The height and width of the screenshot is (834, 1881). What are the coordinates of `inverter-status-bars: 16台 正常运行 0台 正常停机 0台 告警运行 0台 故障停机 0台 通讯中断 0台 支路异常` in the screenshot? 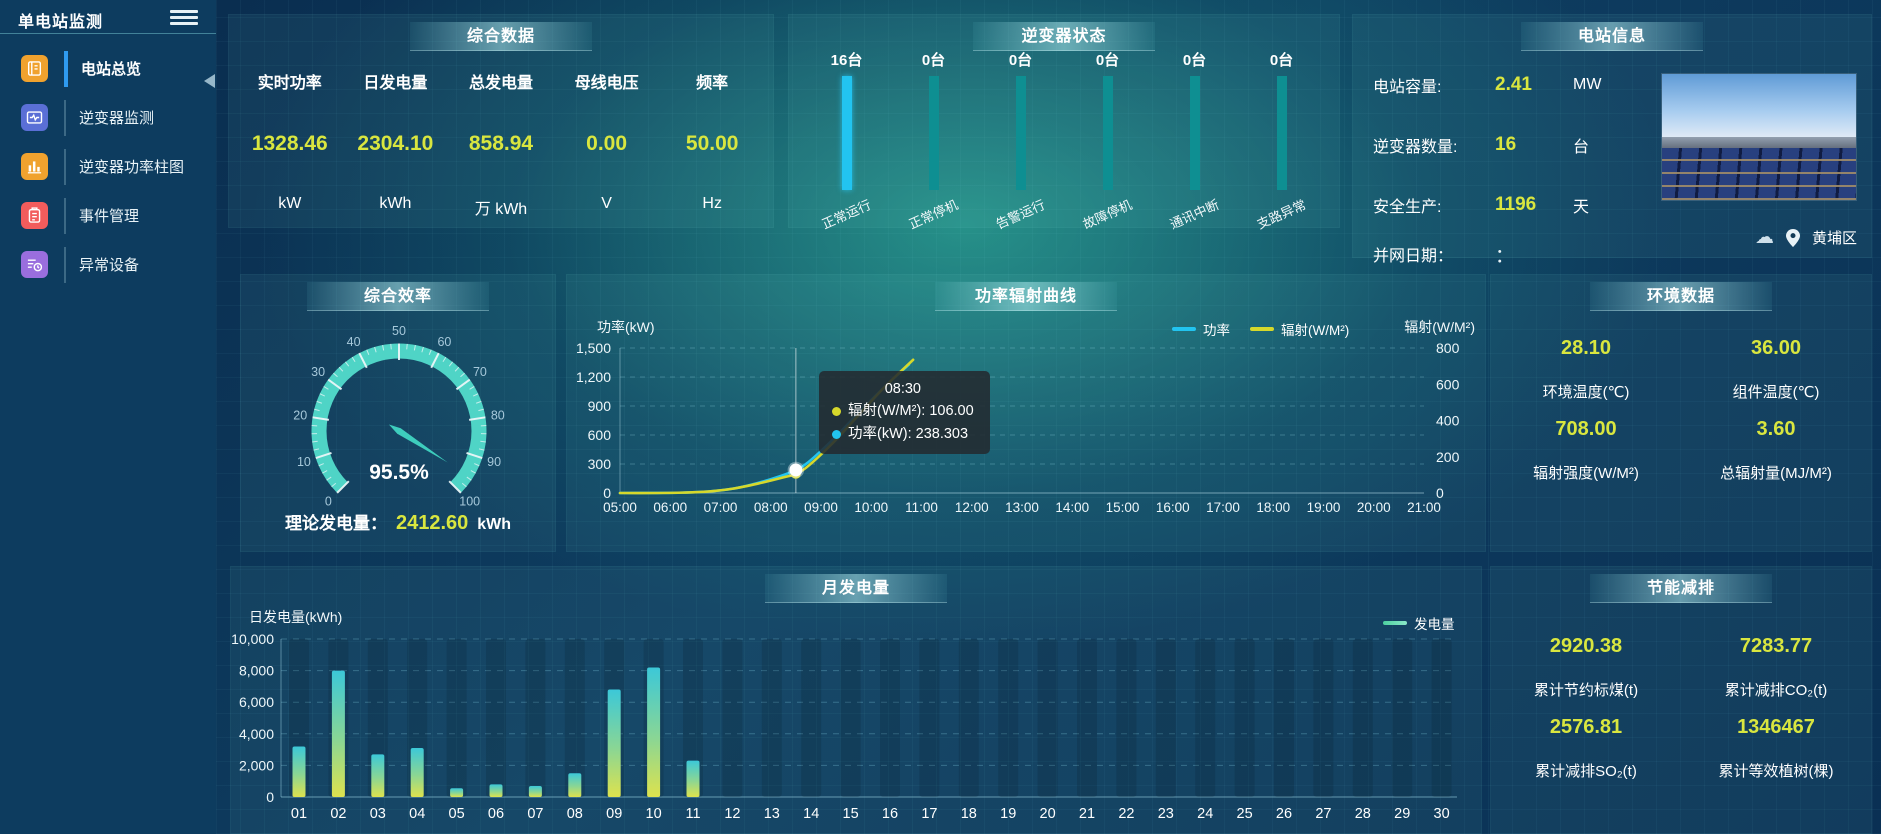 It's located at (1064, 123).